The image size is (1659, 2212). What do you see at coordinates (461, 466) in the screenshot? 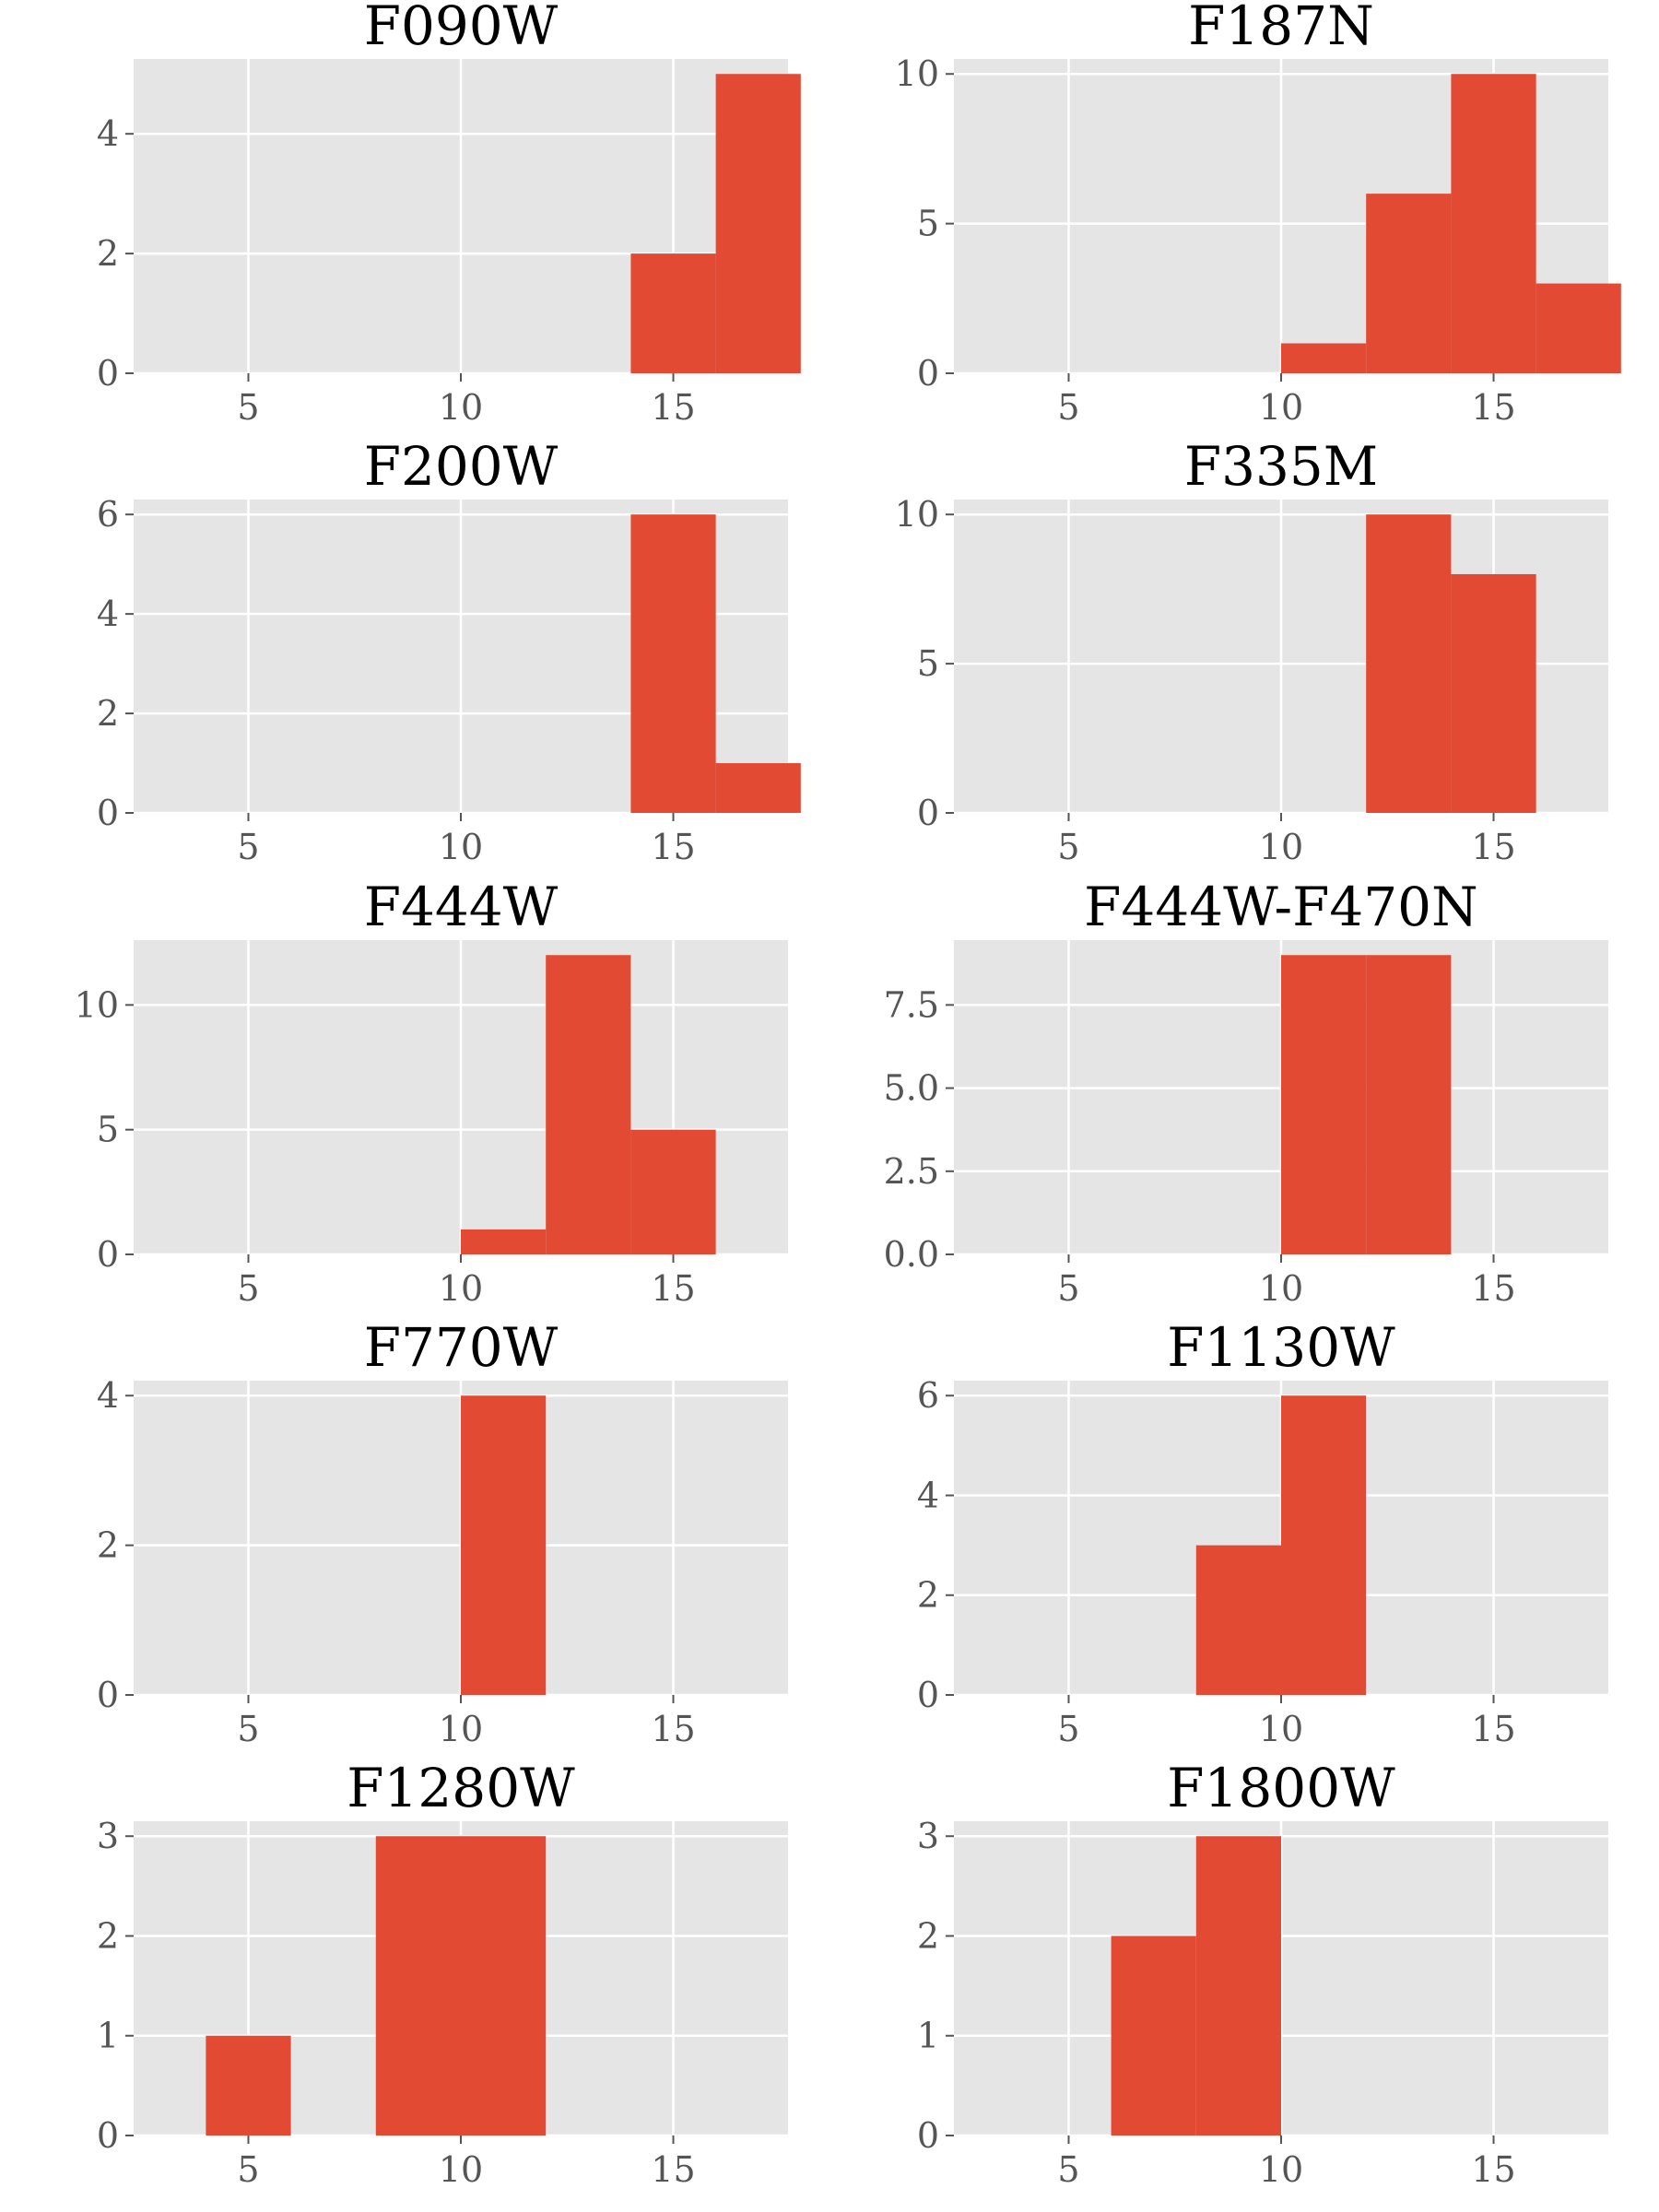
I see `panel-title: F200W` at bounding box center [461, 466].